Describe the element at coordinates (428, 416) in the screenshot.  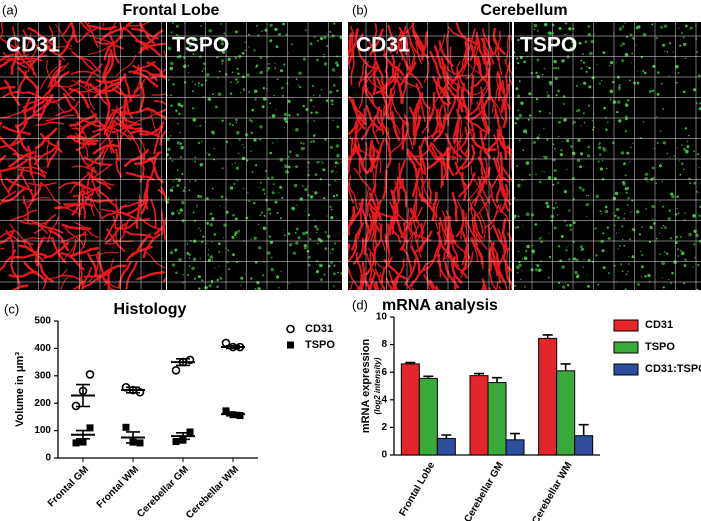
I see `bar` at that location.